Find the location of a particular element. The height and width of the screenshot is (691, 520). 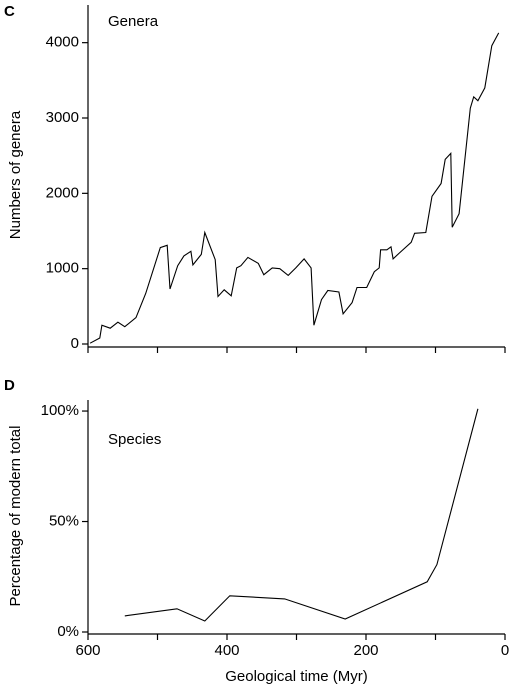

y-tick-label: 100% is located at coordinates (60, 410).